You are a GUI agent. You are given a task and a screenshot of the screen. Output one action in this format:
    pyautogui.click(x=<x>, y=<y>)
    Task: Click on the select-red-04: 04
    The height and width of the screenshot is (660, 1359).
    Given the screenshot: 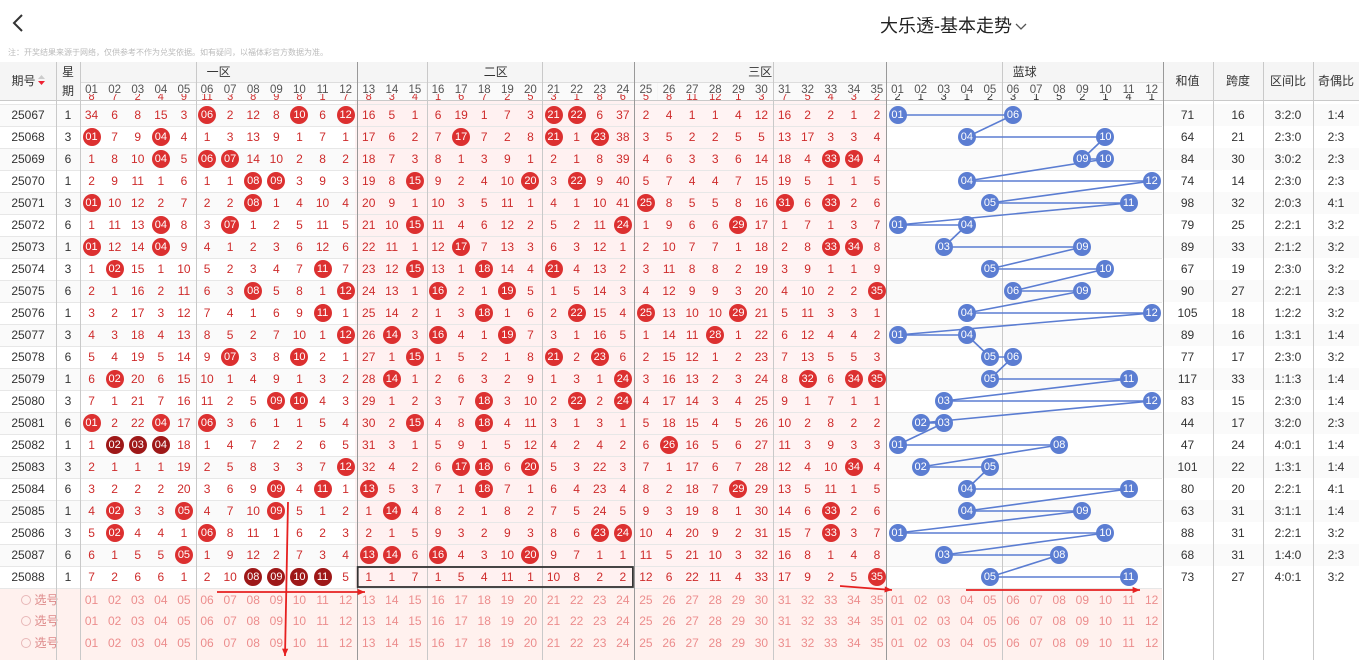 What is the action you would take?
    pyautogui.click(x=161, y=599)
    